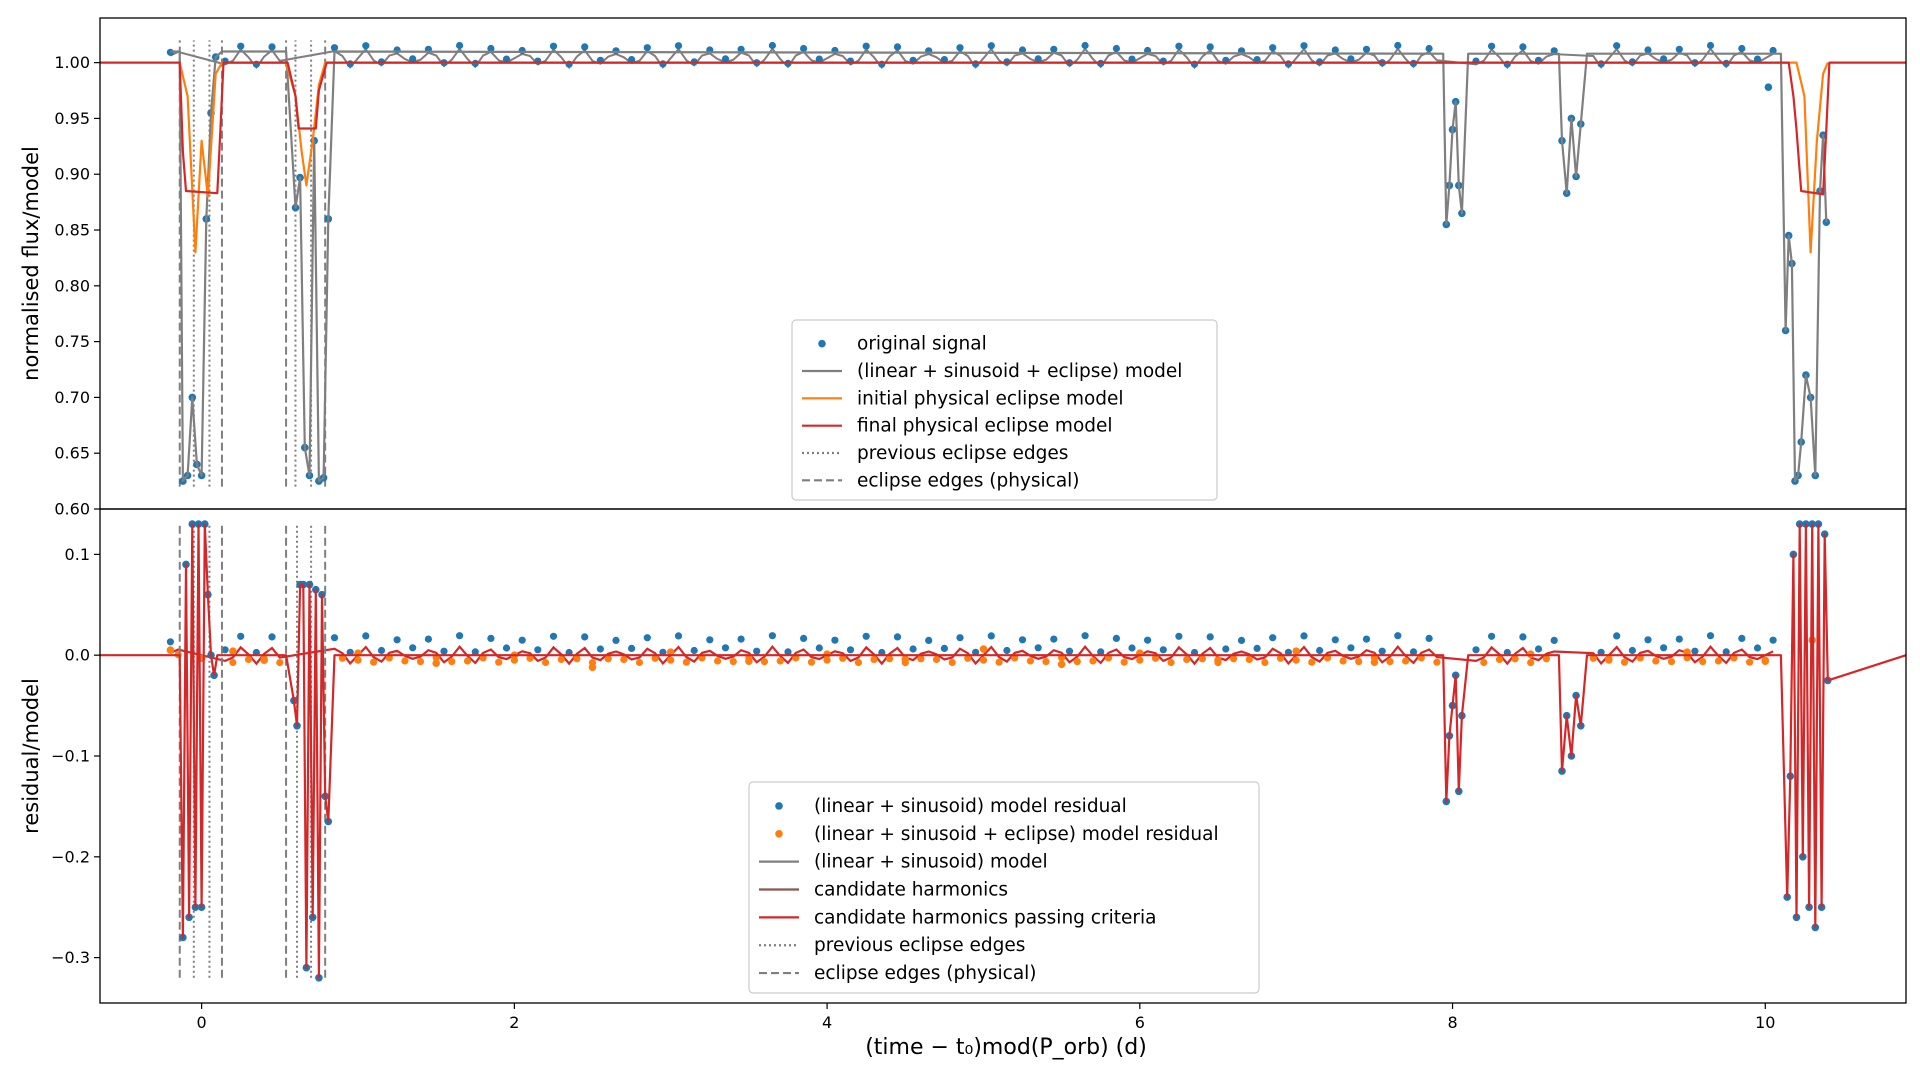  Describe the element at coordinates (925, 973) in the screenshot. I see `bottom-legend-label: eclipse edges (physical)` at that location.